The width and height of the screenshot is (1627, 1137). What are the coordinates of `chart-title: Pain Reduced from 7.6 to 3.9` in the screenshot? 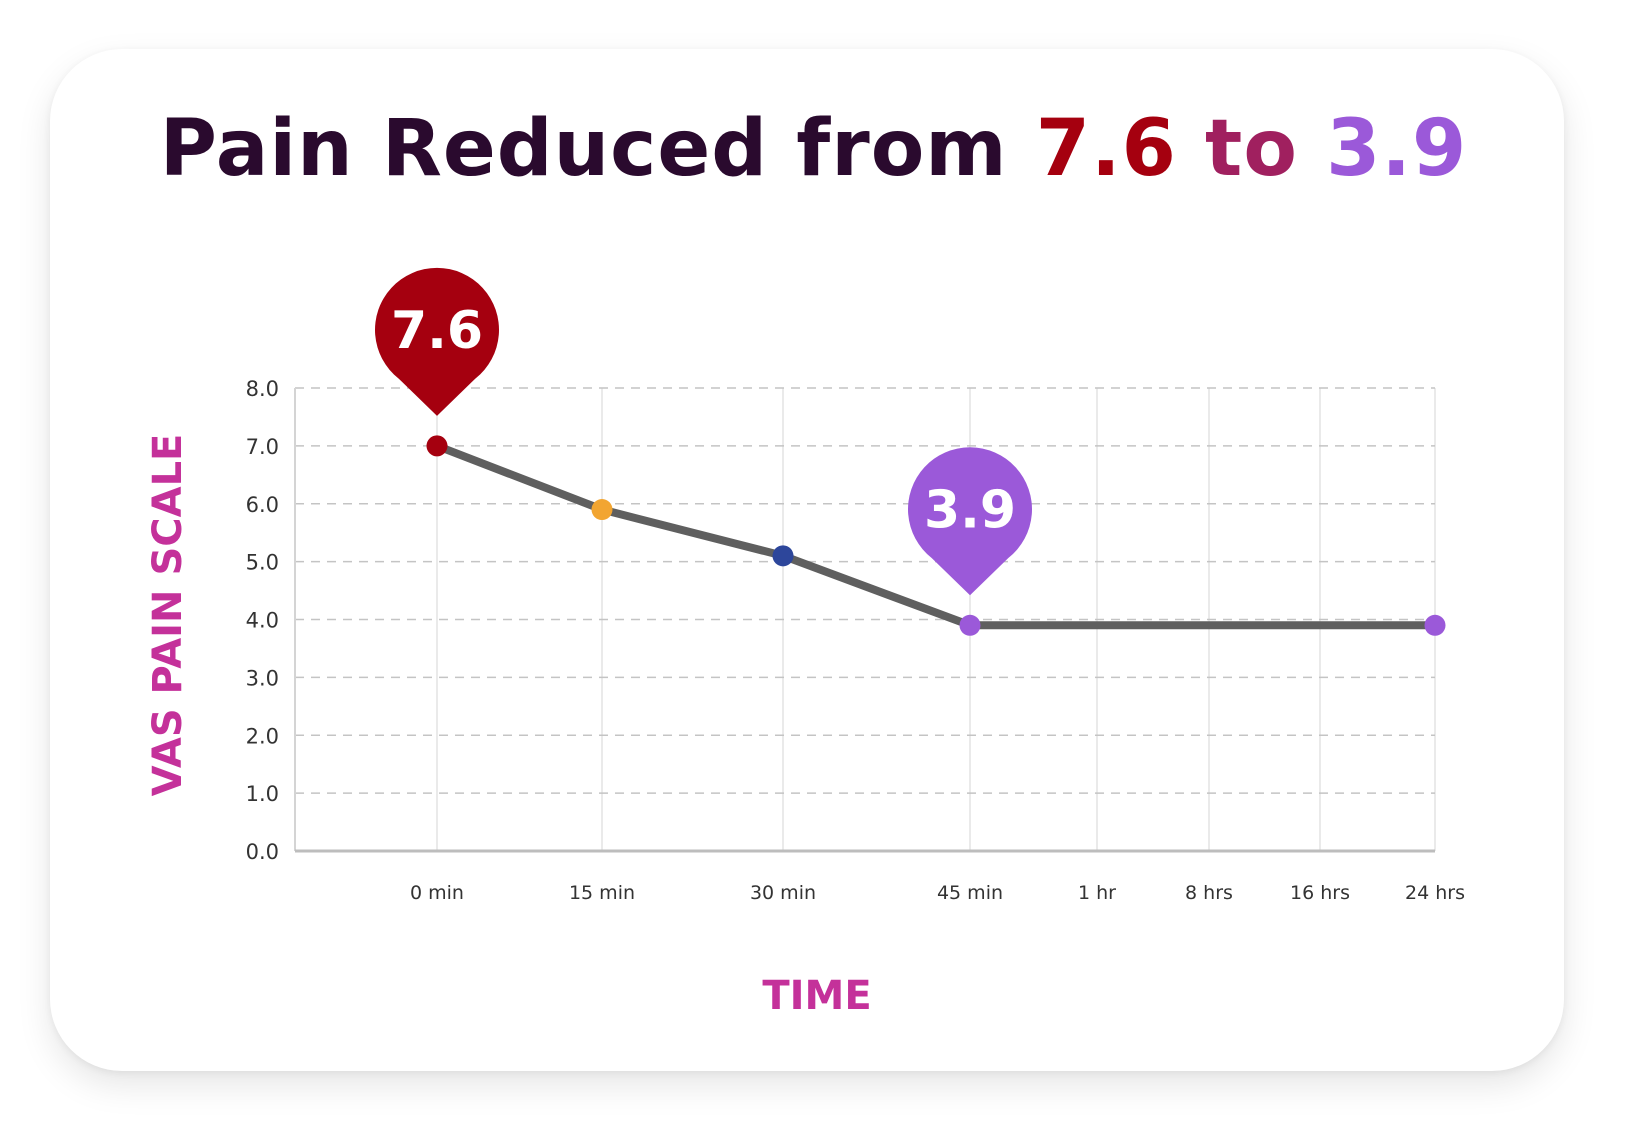 It's located at (813, 149).